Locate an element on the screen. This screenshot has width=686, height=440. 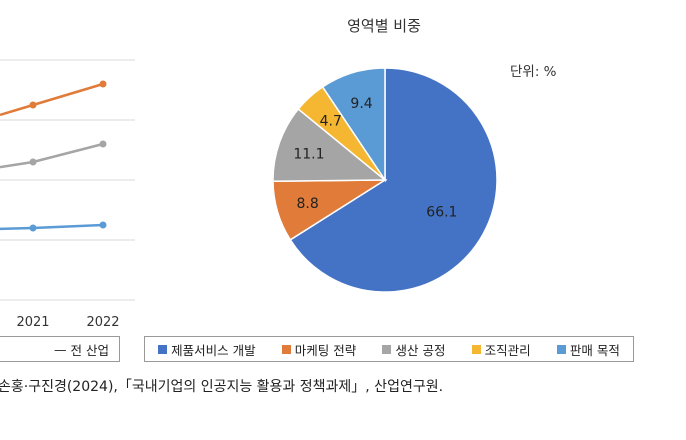
legend-item: 마케팅 전략 is located at coordinates (319, 349).